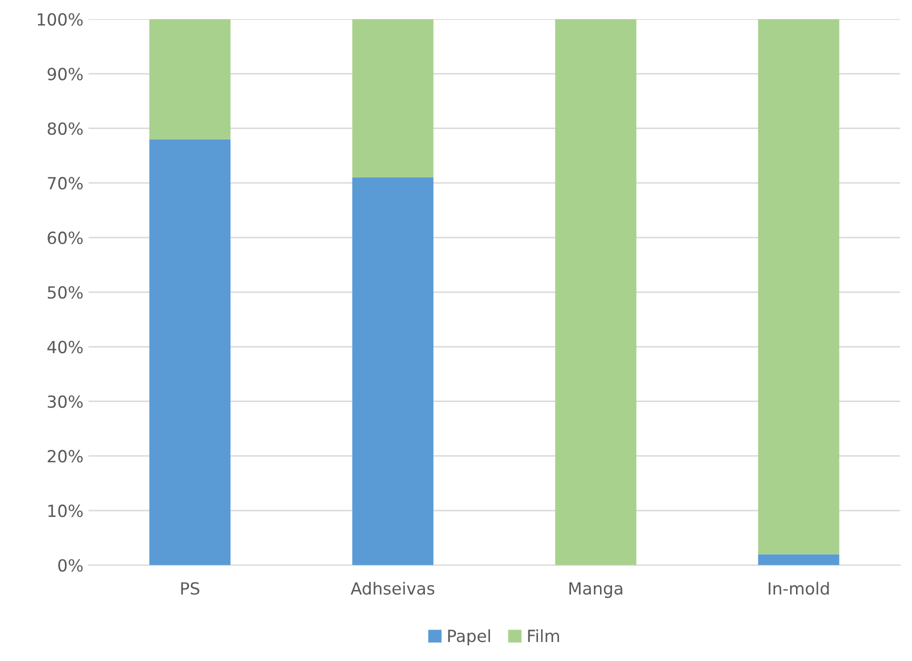 This screenshot has width=912, height=661. What do you see at coordinates (65, 401) in the screenshot?
I see `y-tick-label: 30%` at bounding box center [65, 401].